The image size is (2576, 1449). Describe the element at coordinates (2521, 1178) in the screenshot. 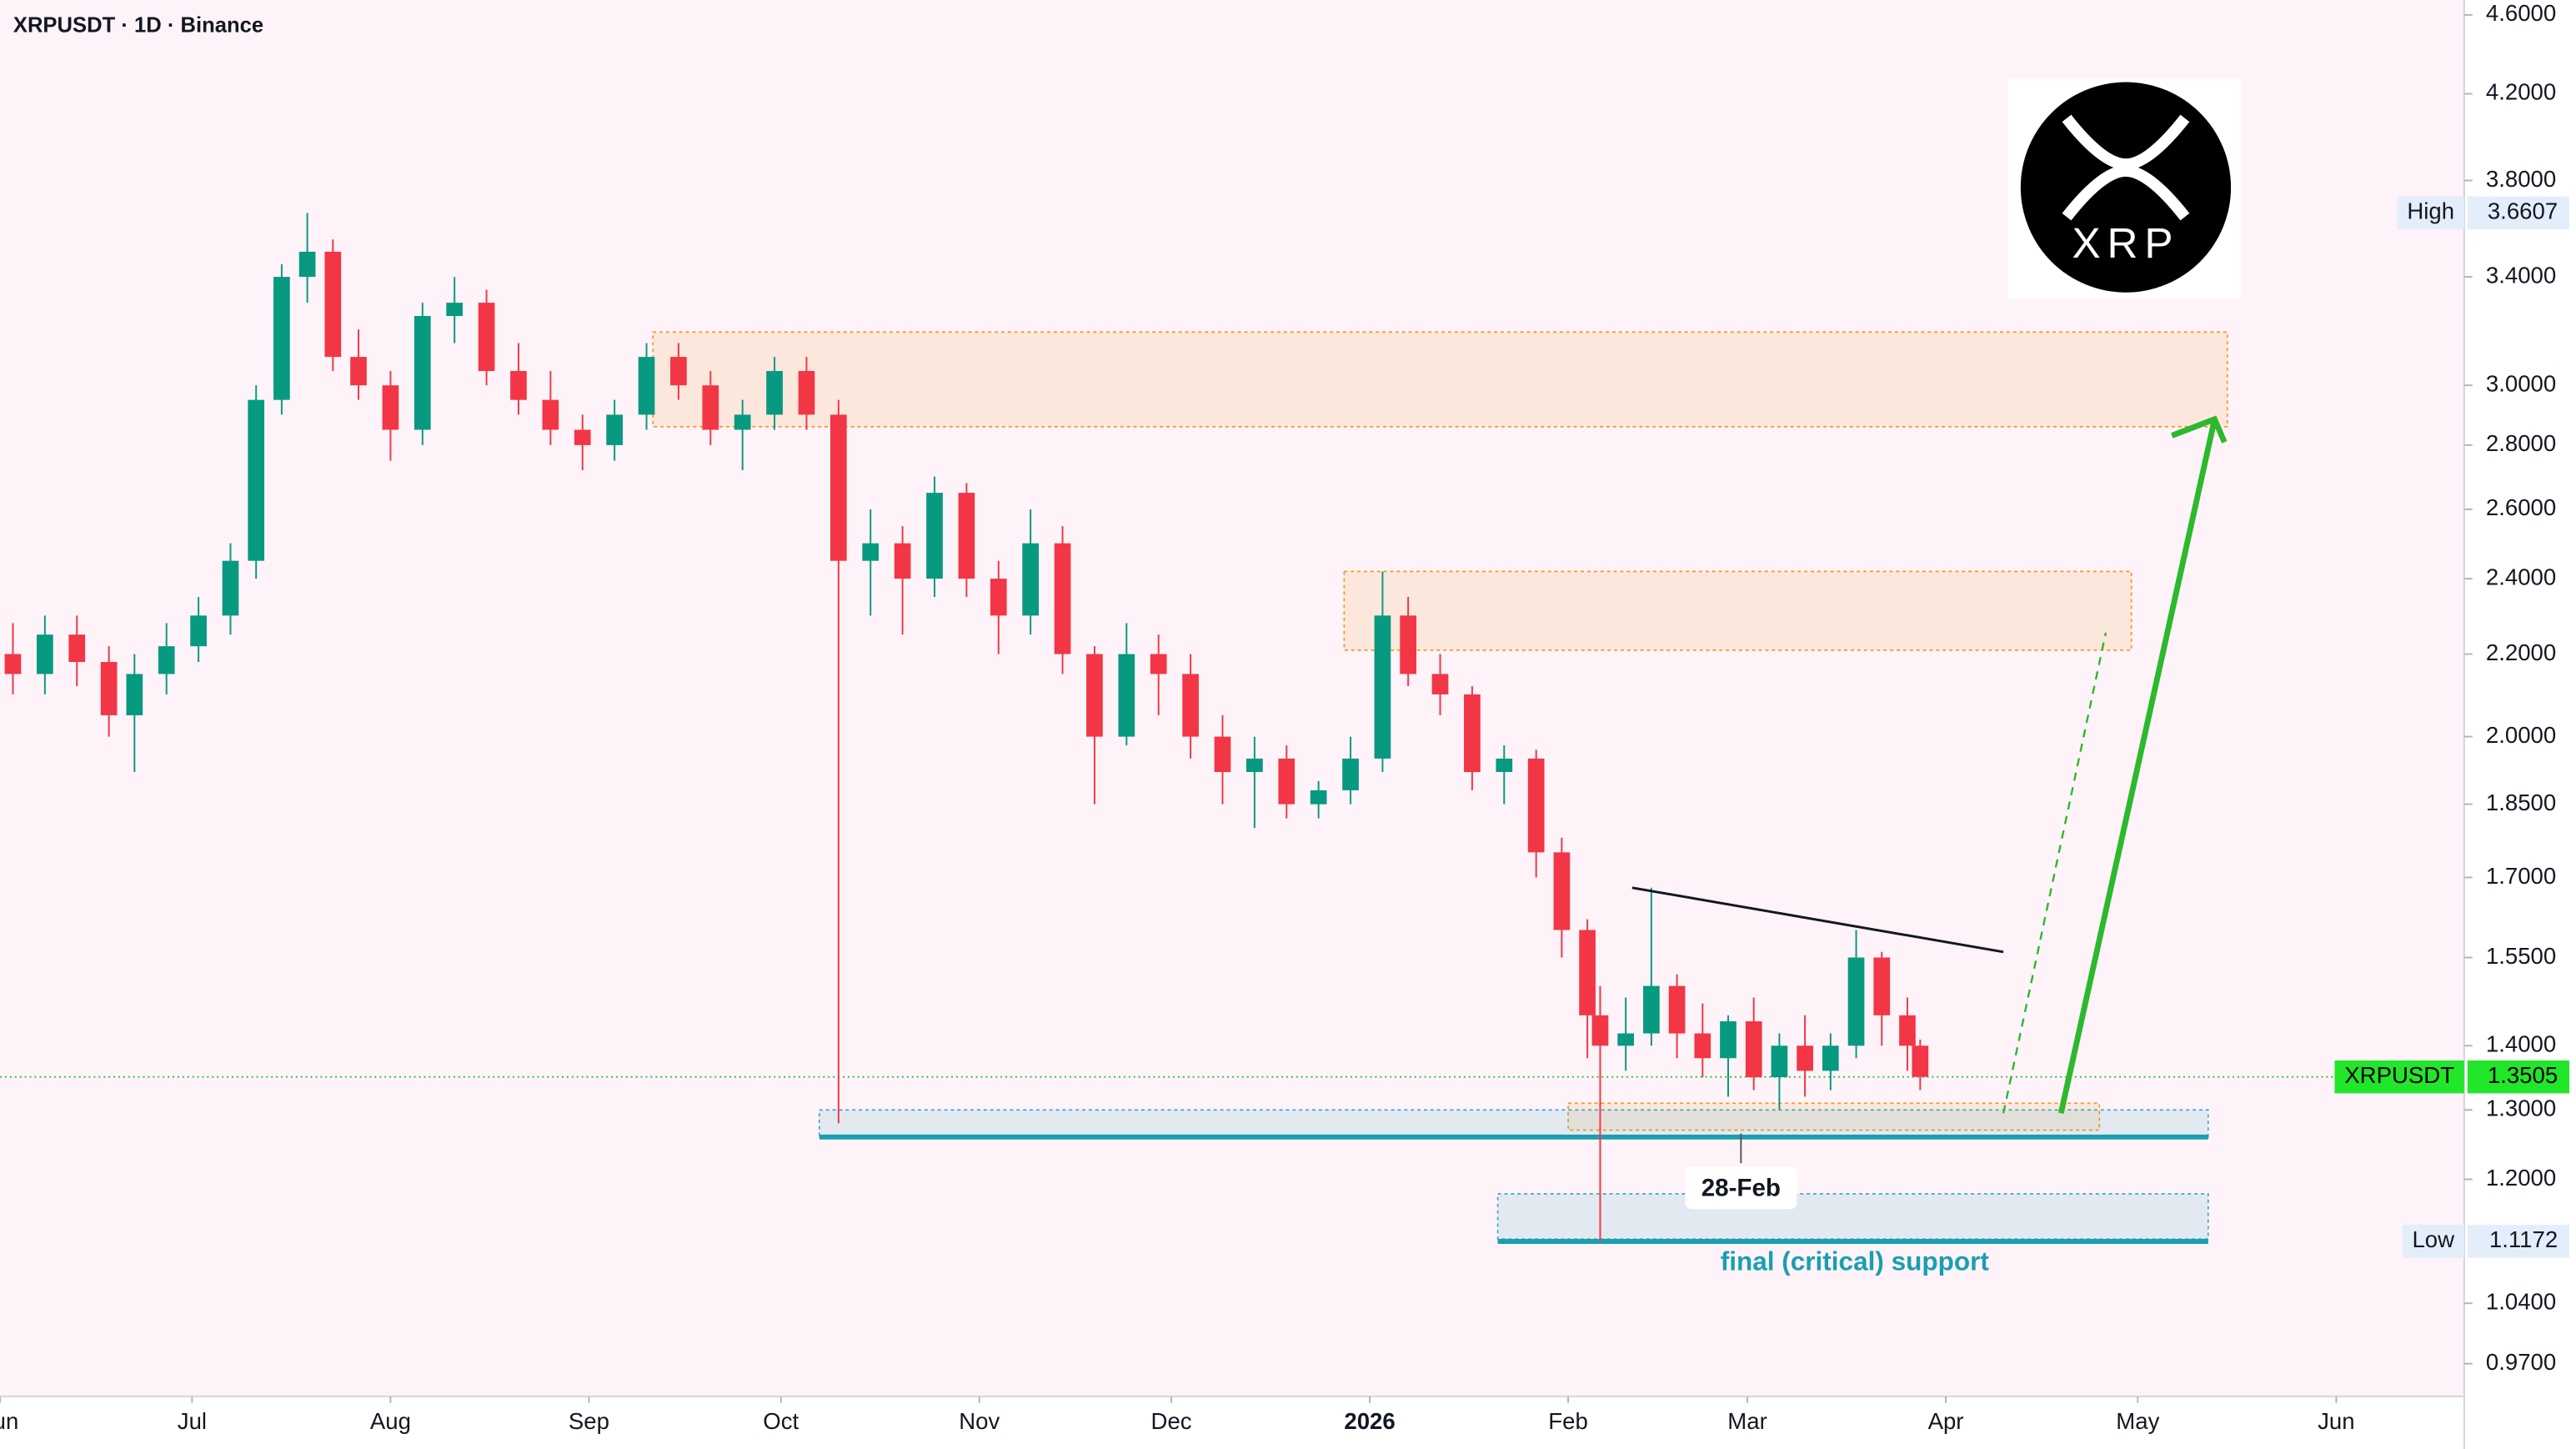

I see `y-tick-label: 1.2000` at that location.